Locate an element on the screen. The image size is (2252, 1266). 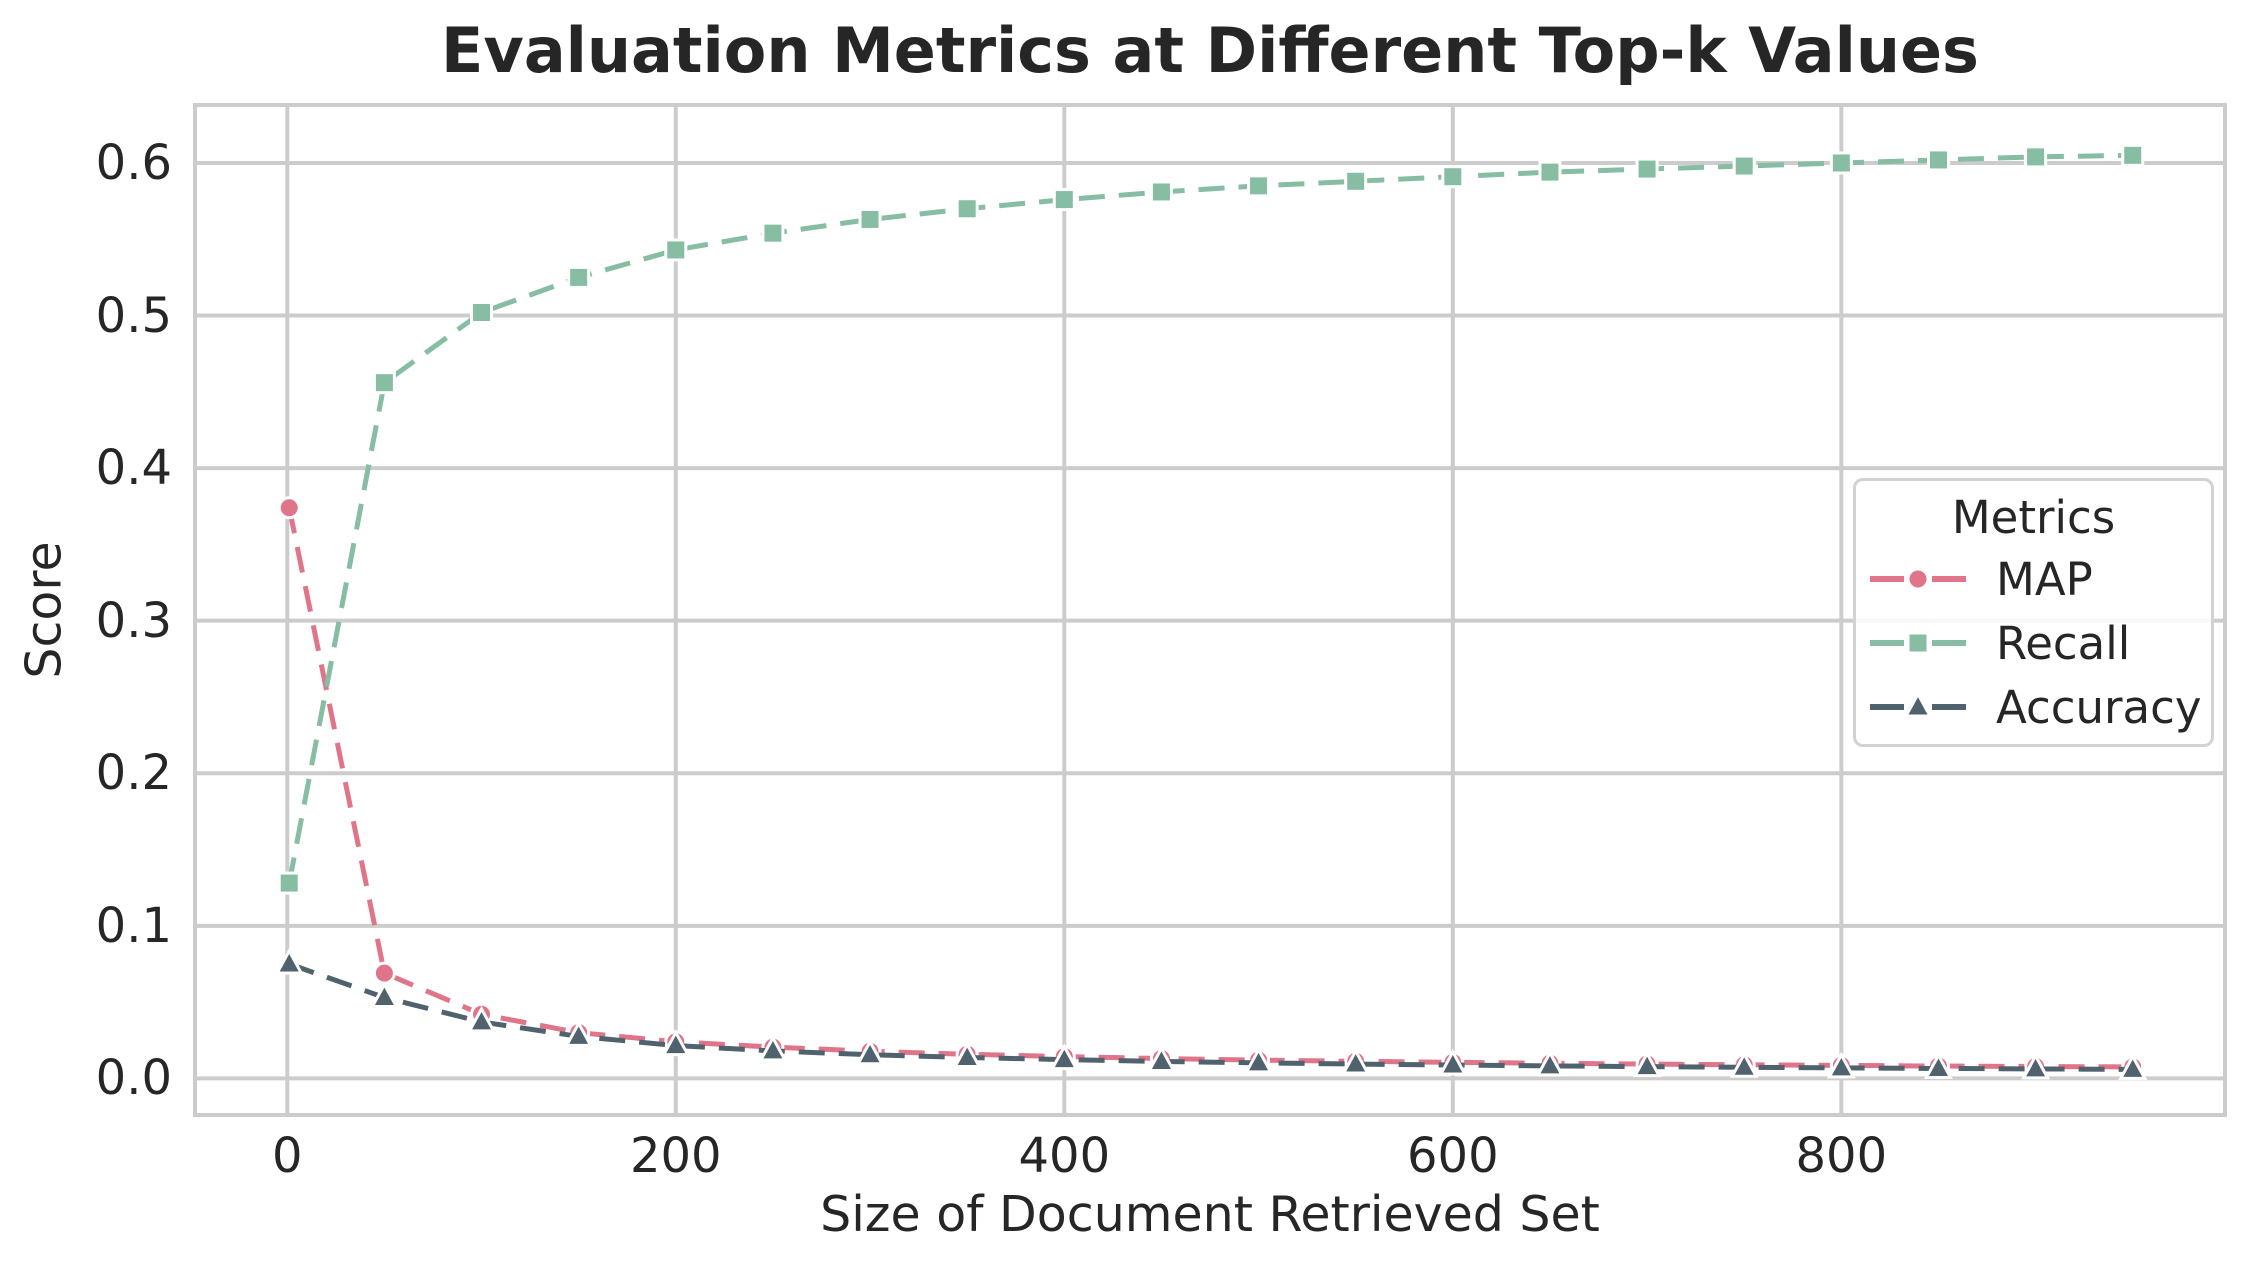
legend-item-recall: Recall is located at coordinates (2033, 643).